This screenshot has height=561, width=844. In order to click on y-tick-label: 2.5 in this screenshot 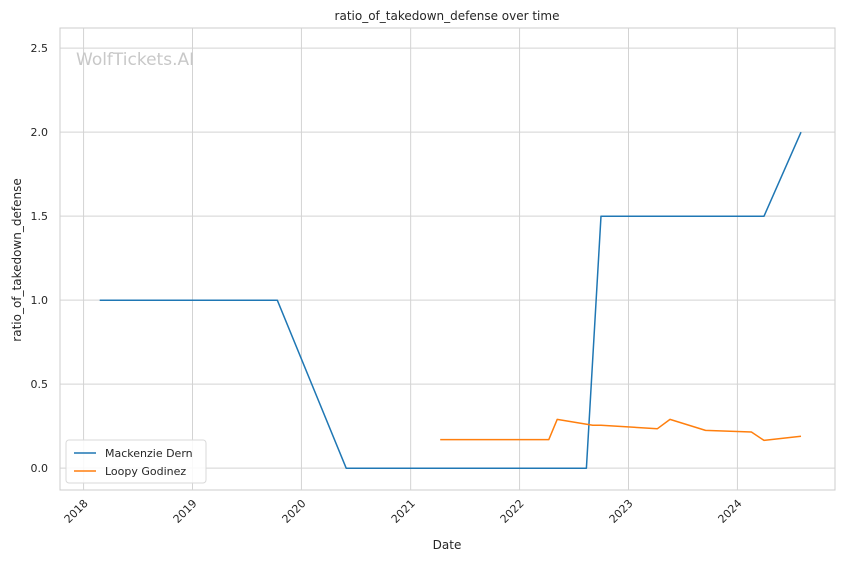, I will do `click(40, 48)`.